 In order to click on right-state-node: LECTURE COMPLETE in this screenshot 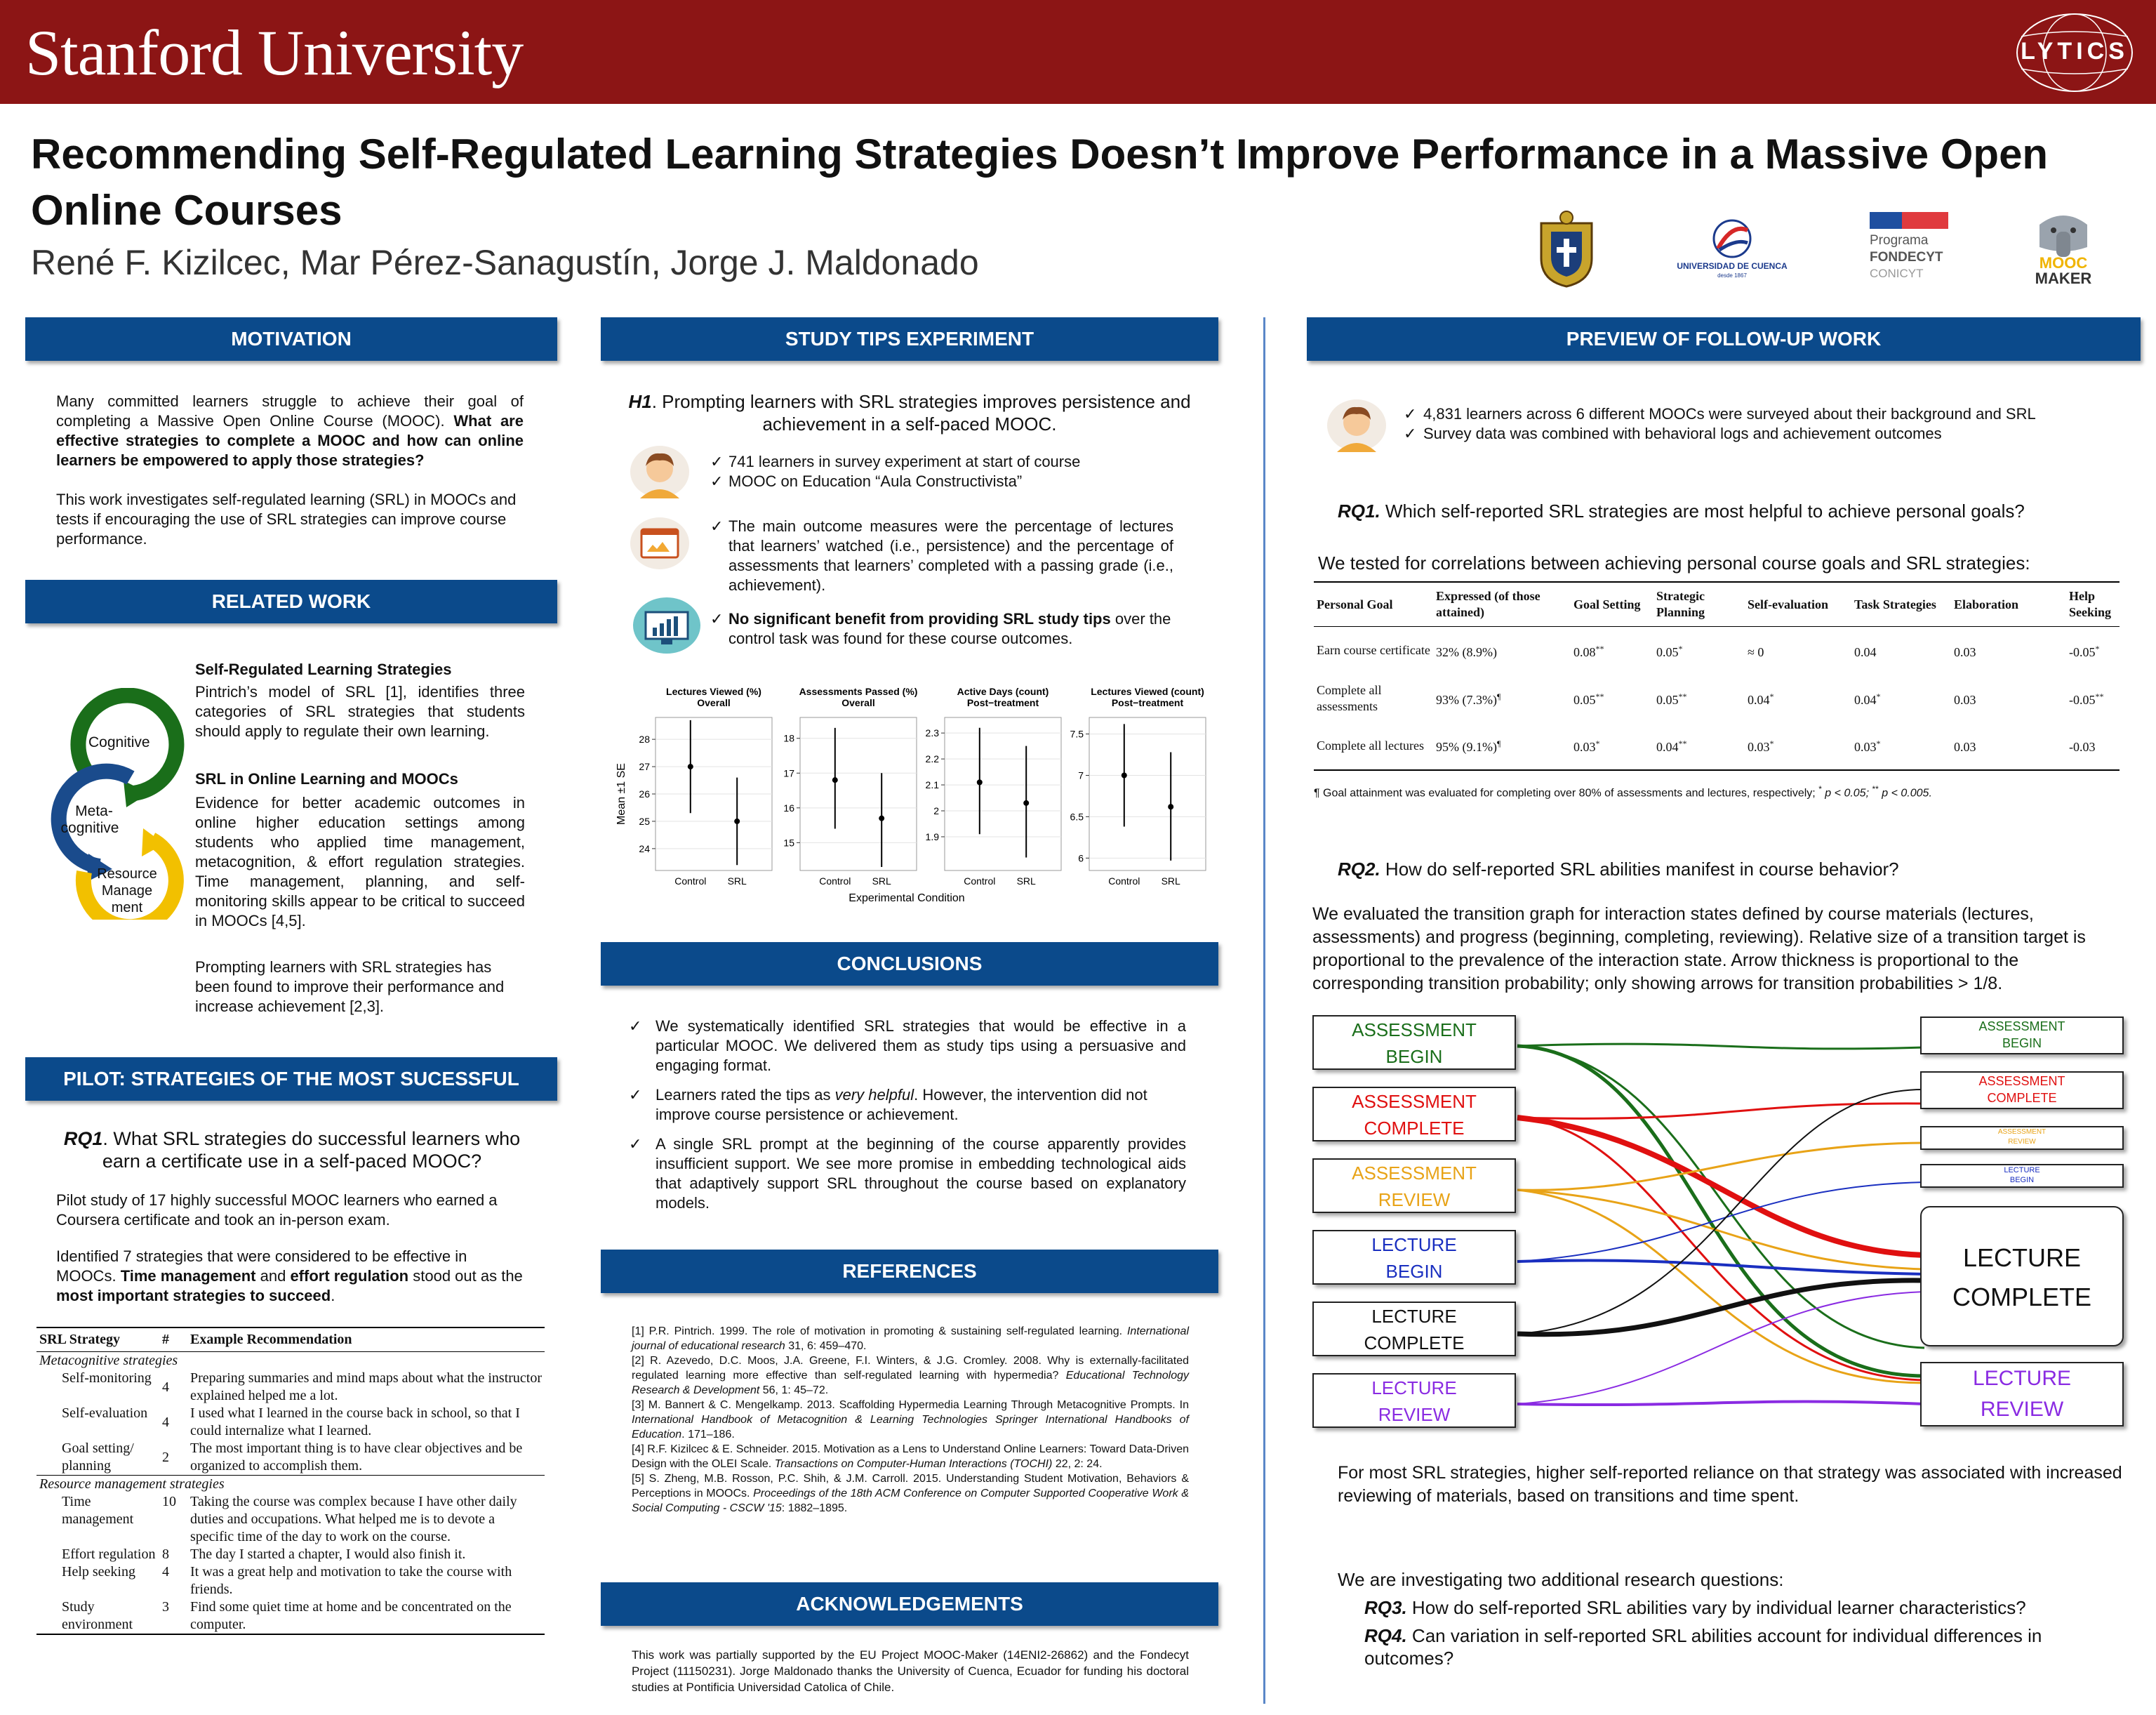, I will do `click(2022, 1276)`.